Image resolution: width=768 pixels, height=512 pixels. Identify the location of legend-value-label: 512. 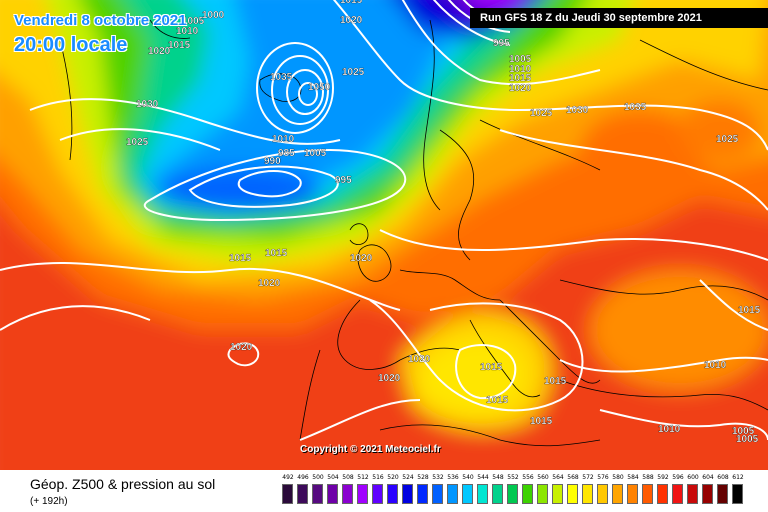
(363, 477).